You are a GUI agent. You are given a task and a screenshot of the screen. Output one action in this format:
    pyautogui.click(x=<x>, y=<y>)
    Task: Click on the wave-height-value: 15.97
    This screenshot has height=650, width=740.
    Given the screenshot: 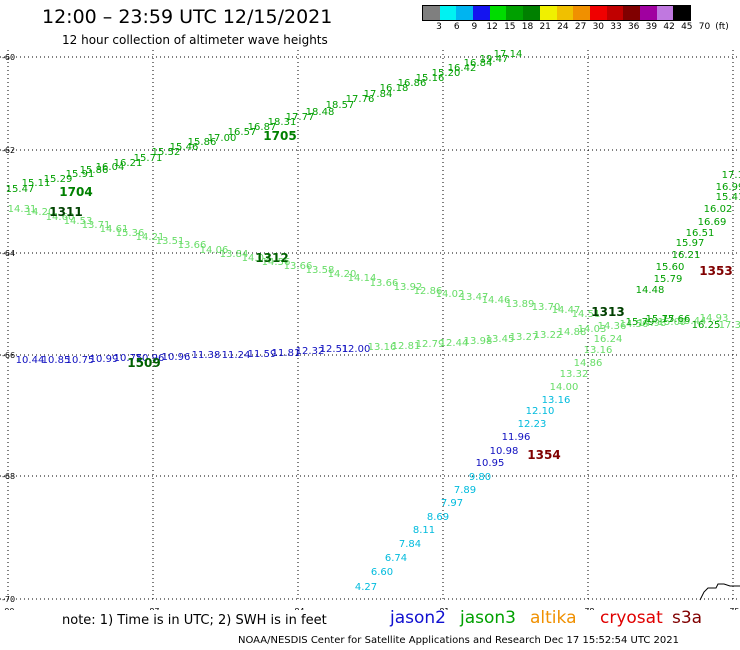 What is the action you would take?
    pyautogui.click(x=690, y=243)
    